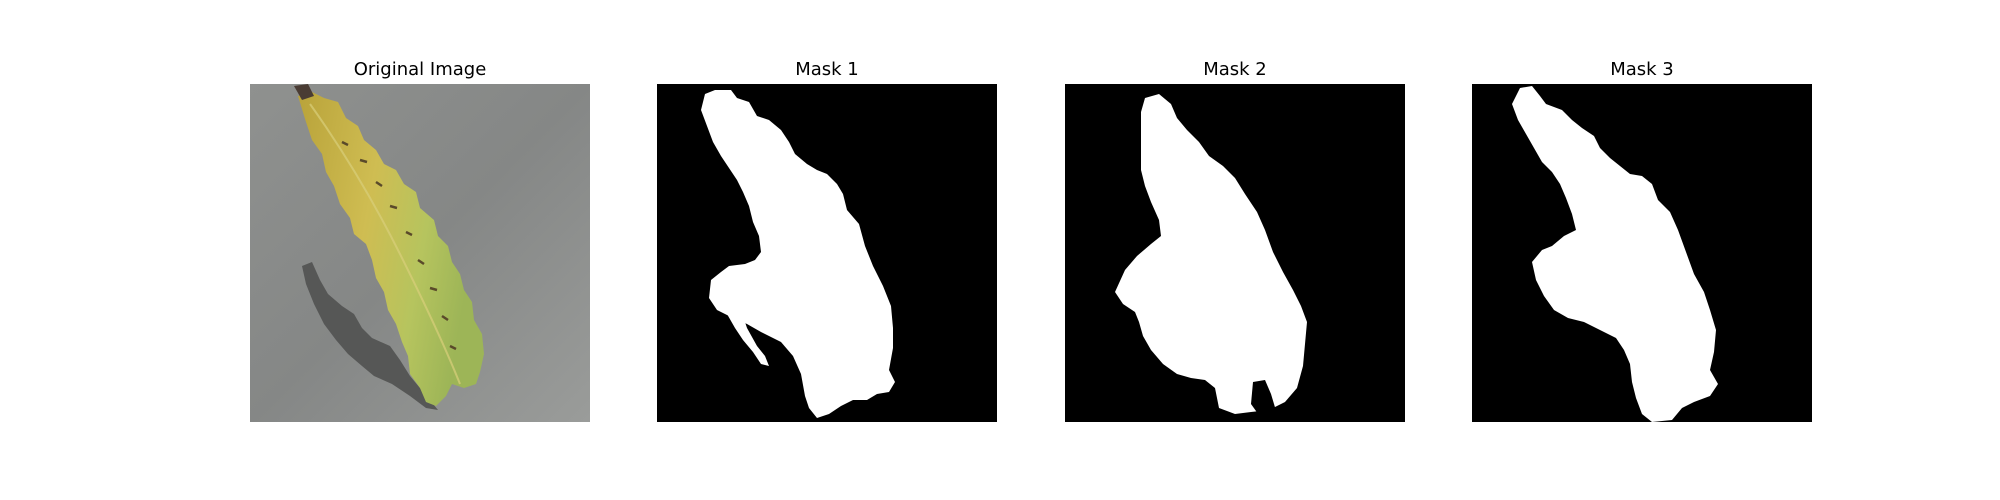 The image size is (2000, 500). Describe the element at coordinates (1235, 69) in the screenshot. I see `panel-title: Mask 2` at that location.